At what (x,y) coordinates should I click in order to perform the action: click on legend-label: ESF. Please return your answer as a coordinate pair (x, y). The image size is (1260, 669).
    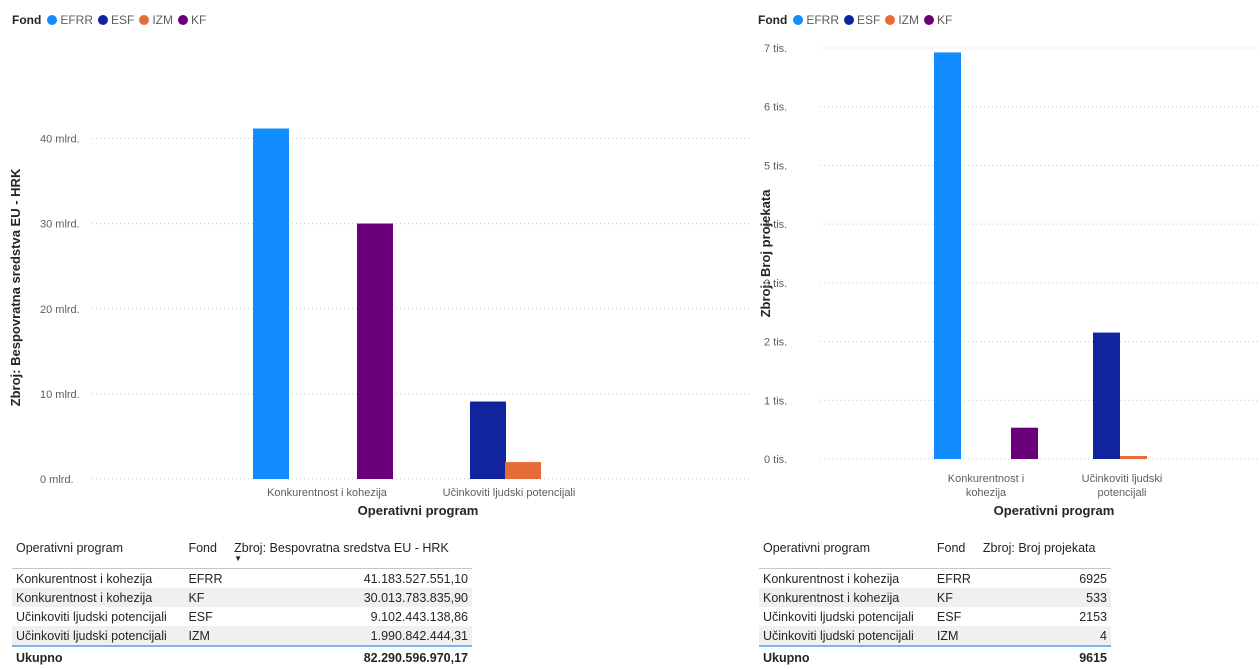
    Looking at the image, I should click on (869, 20).